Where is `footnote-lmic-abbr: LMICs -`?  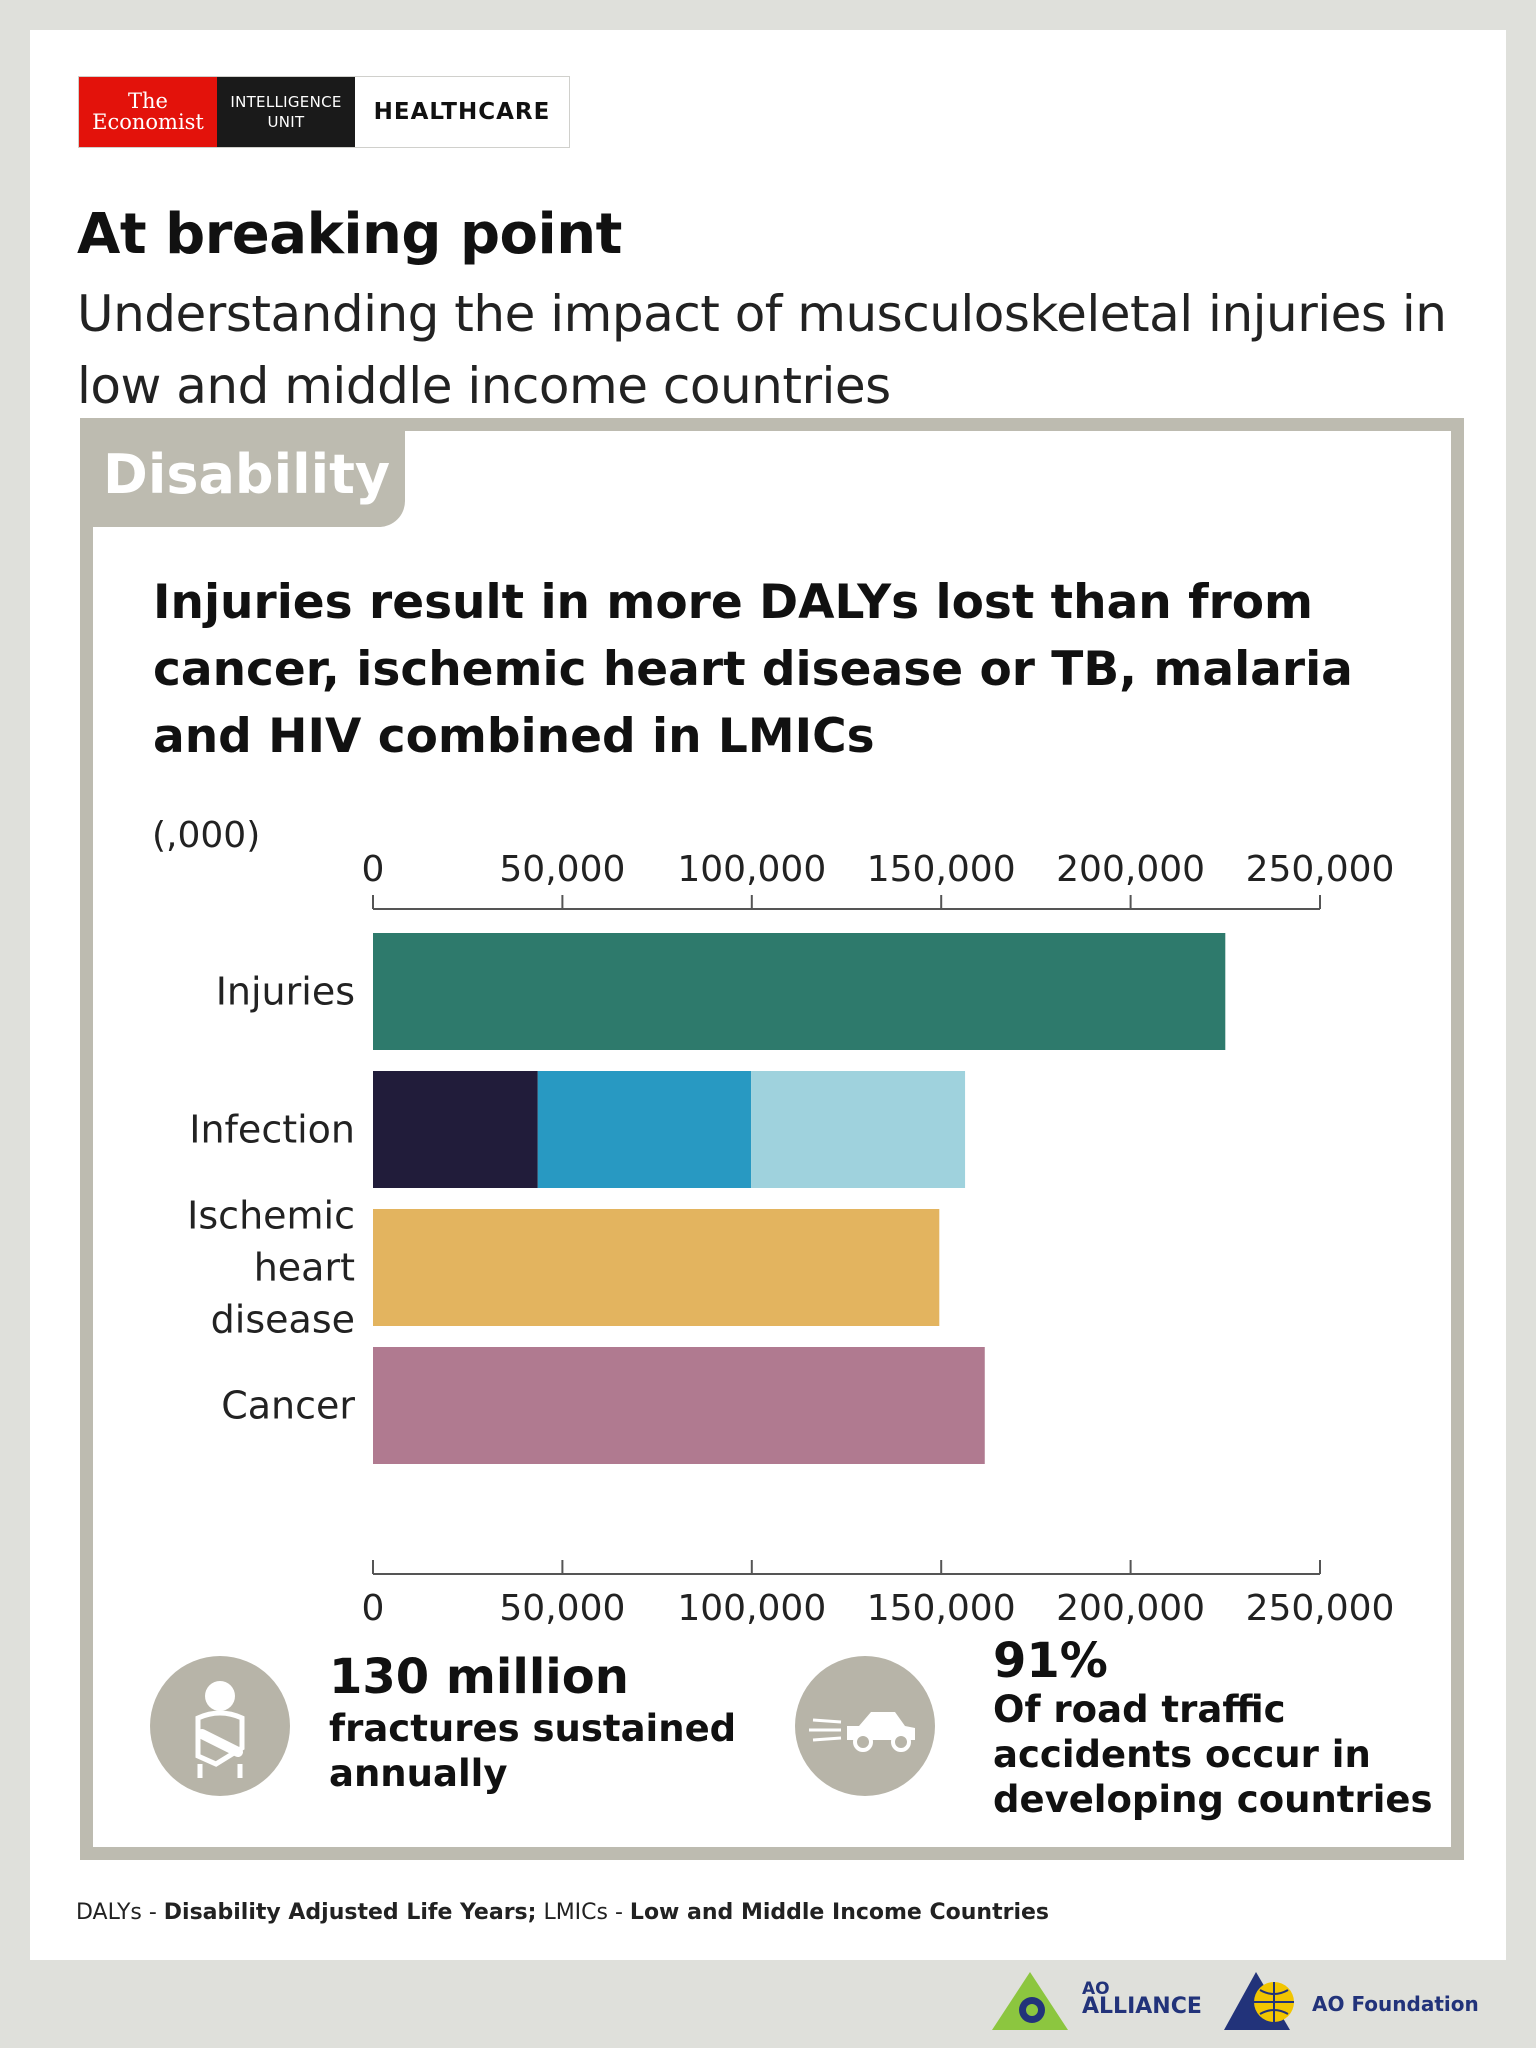
footnote-lmic-abbr: LMICs - is located at coordinates (583, 1912).